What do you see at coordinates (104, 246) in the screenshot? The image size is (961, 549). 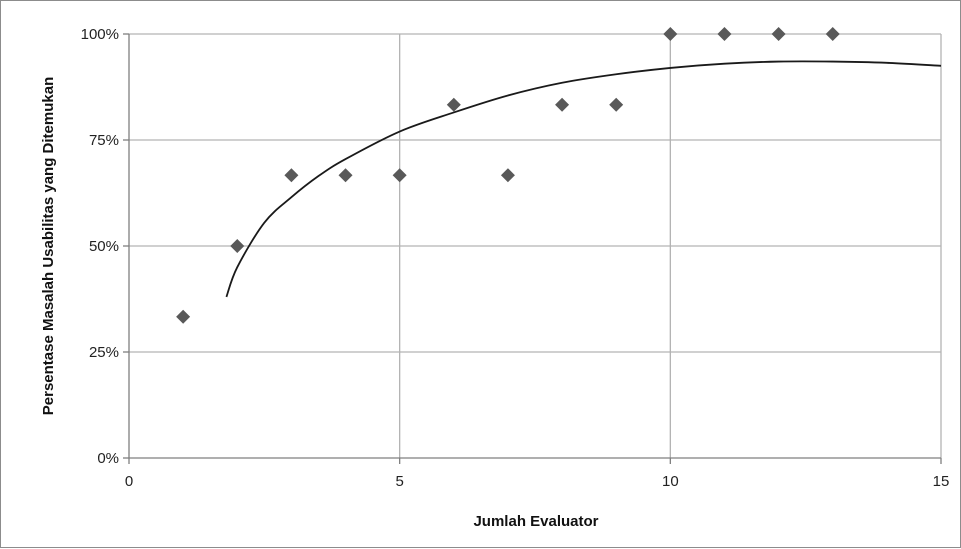 I see `y-tick-label: 50%` at bounding box center [104, 246].